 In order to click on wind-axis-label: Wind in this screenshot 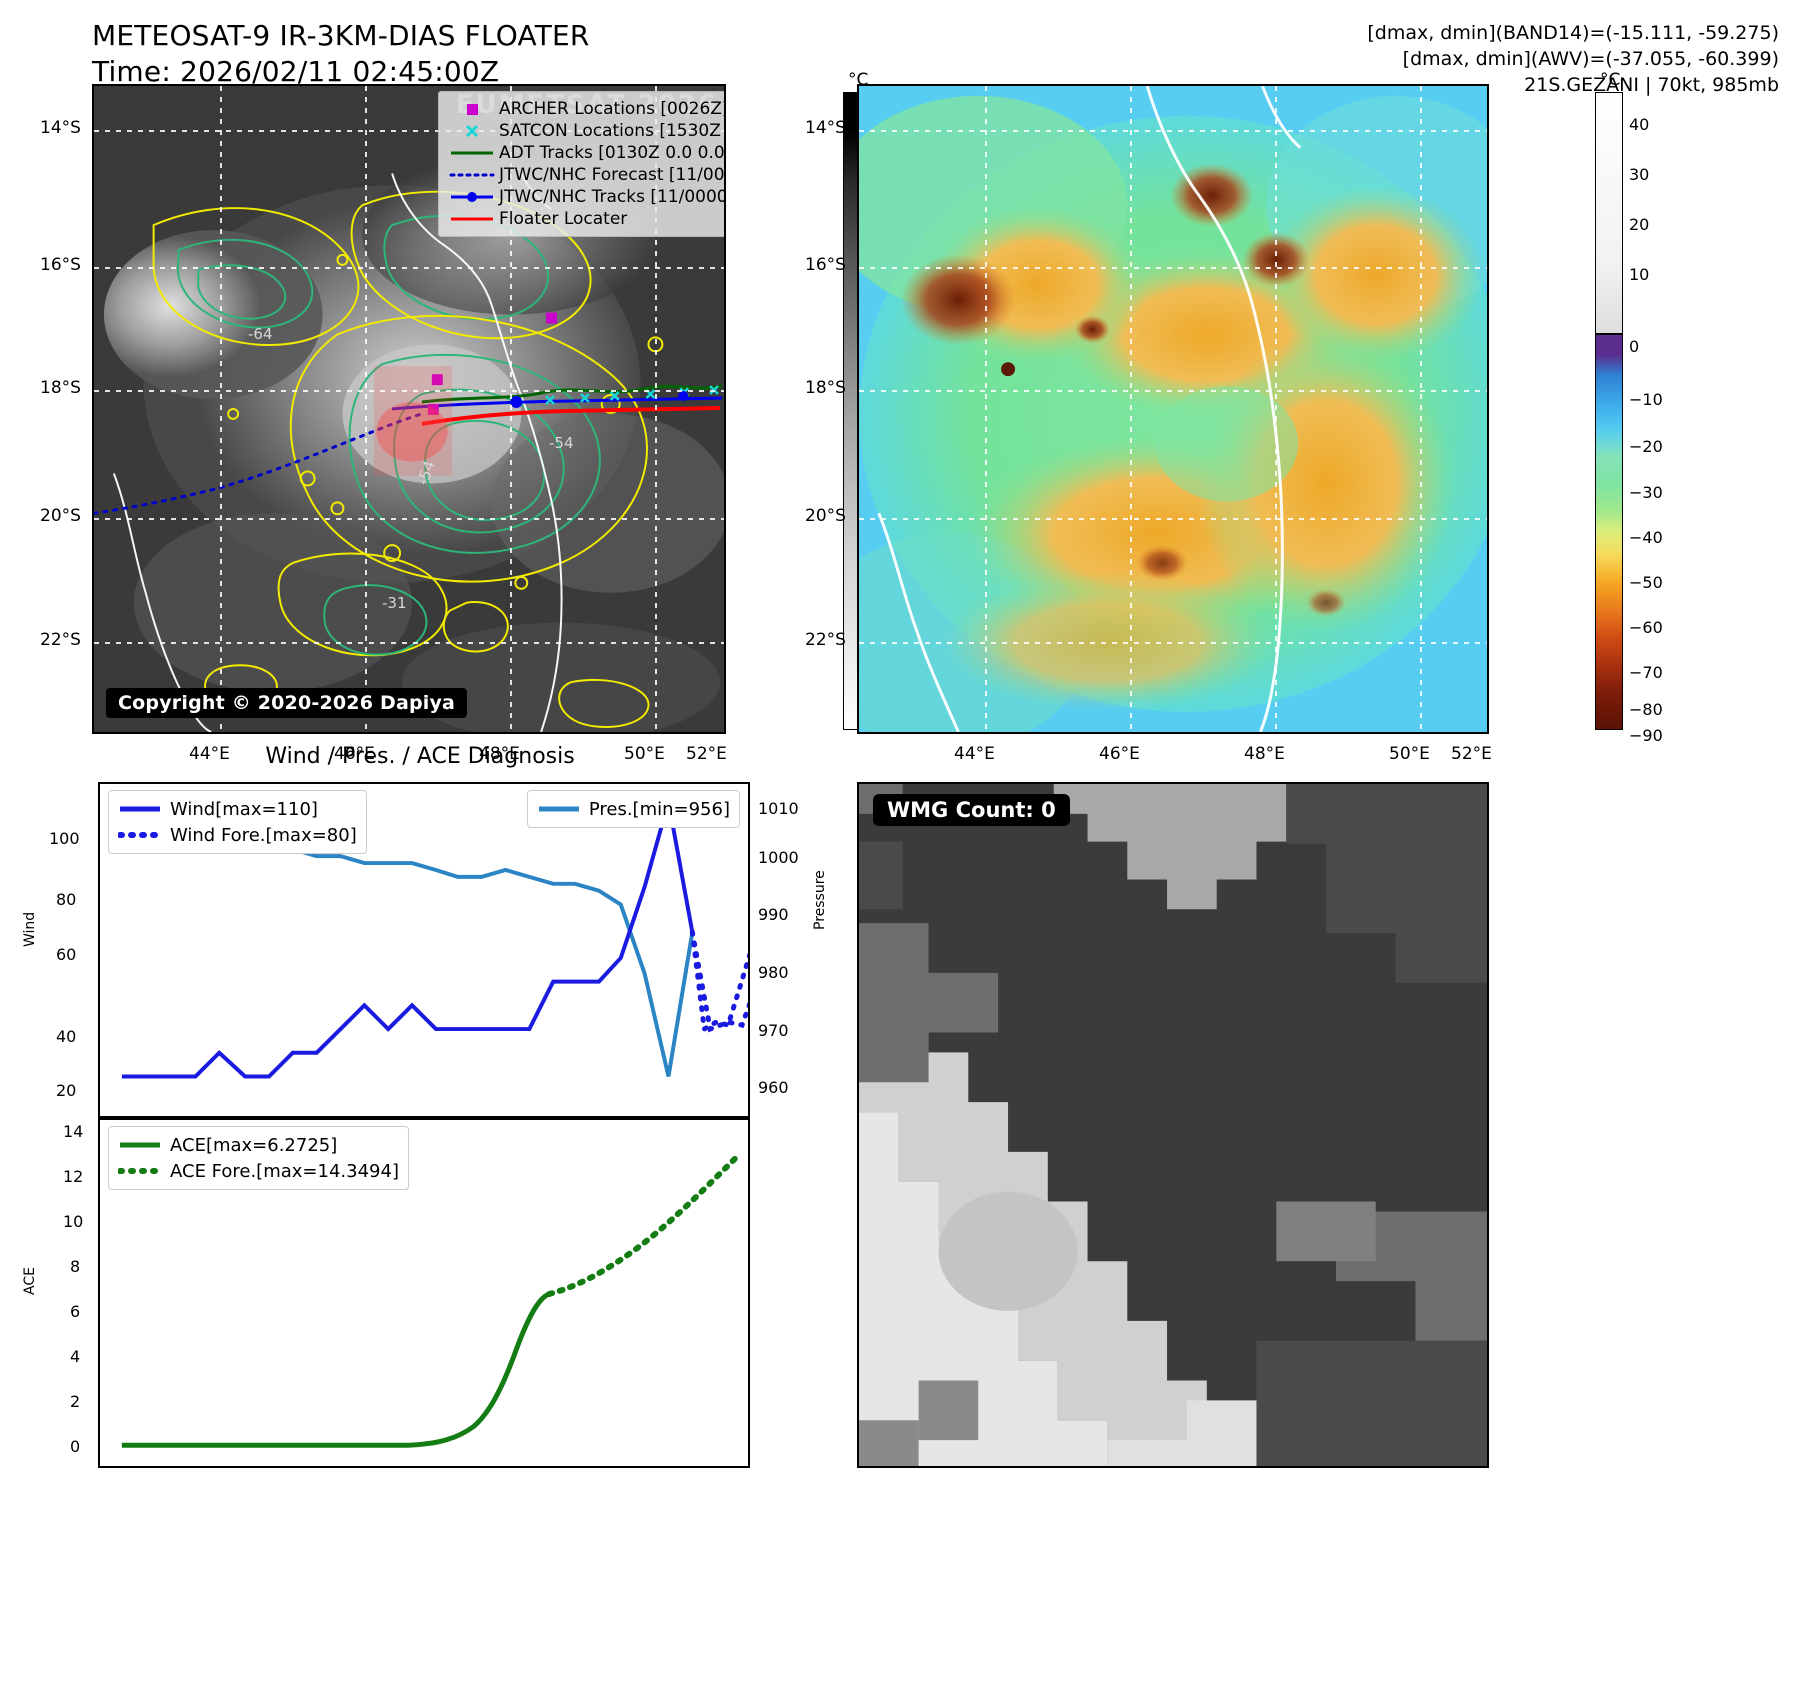, I will do `click(30, 929)`.